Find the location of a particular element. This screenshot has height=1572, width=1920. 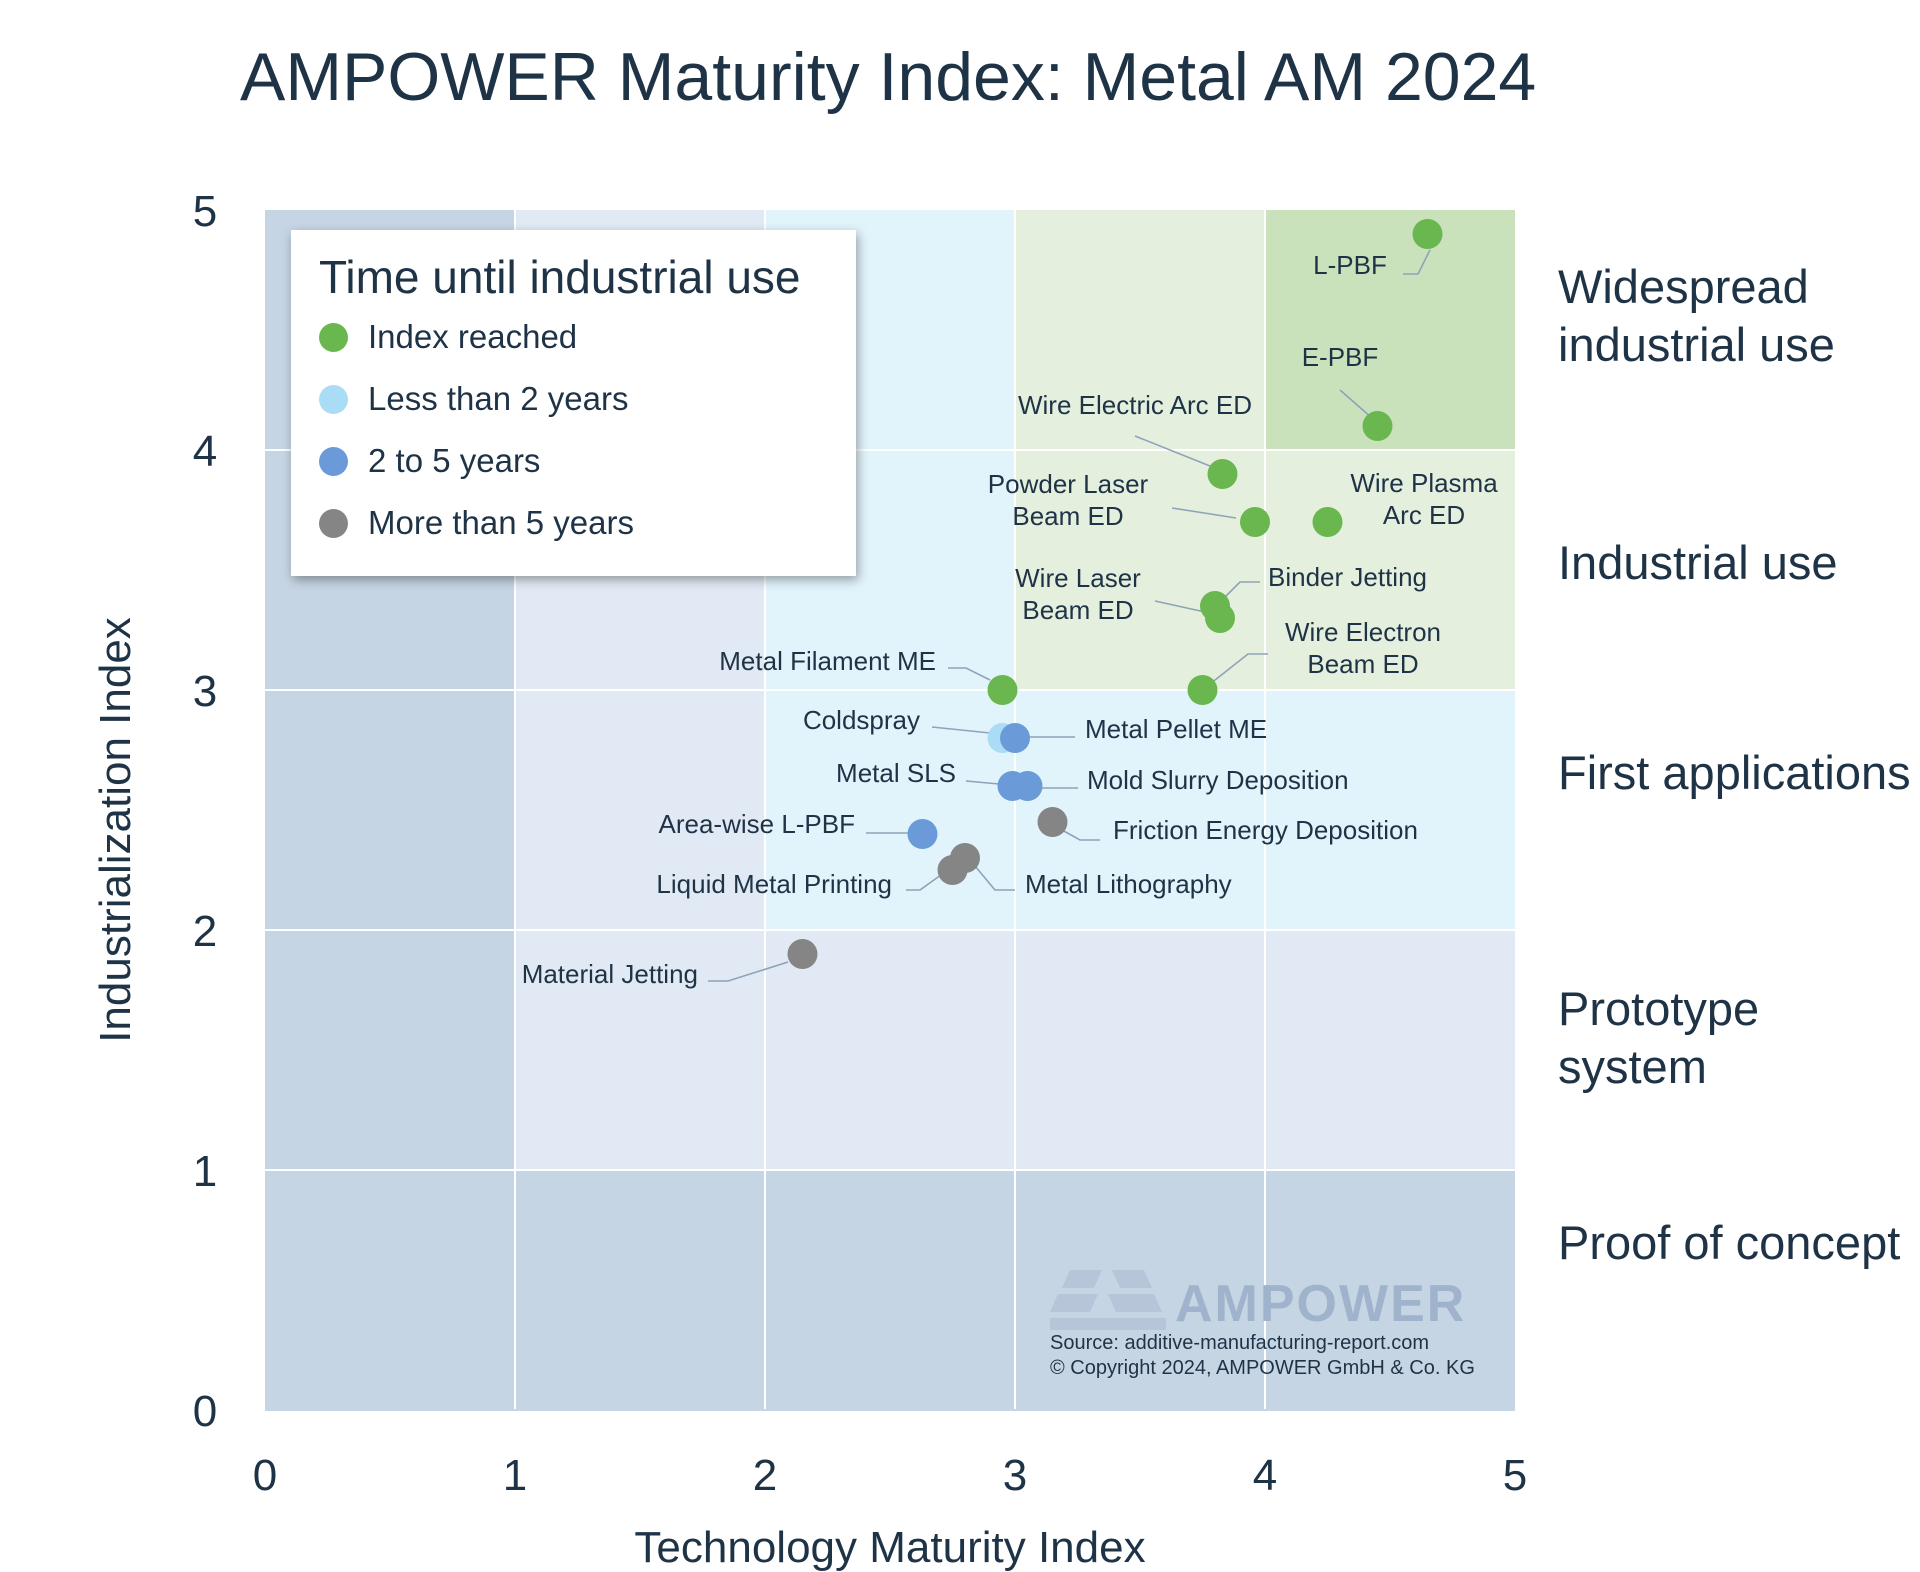

point-label: Powder Laser Beam ED is located at coordinates (1068, 500).